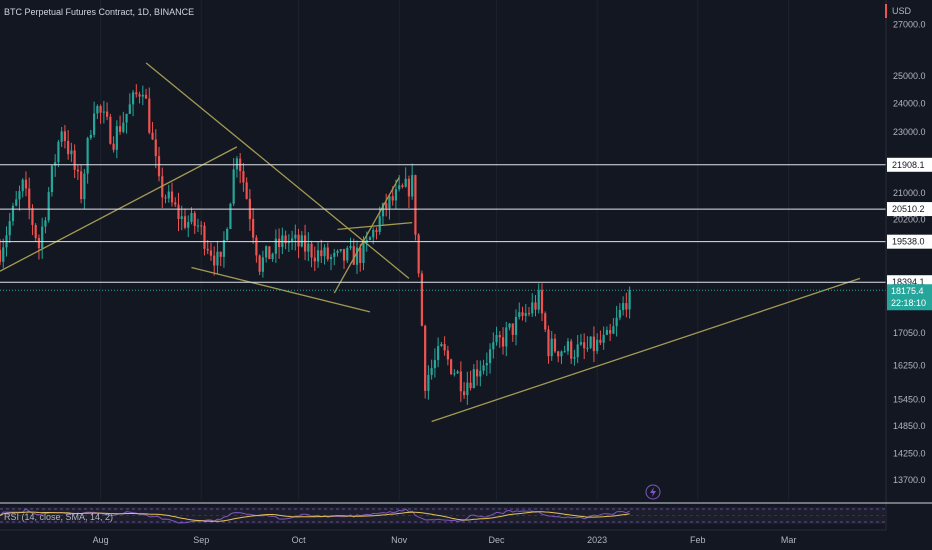 This screenshot has width=932, height=550. I want to click on time-axis: Aug Sep Oct Nov Dec 2023 Feb Mar, so click(445, 540).